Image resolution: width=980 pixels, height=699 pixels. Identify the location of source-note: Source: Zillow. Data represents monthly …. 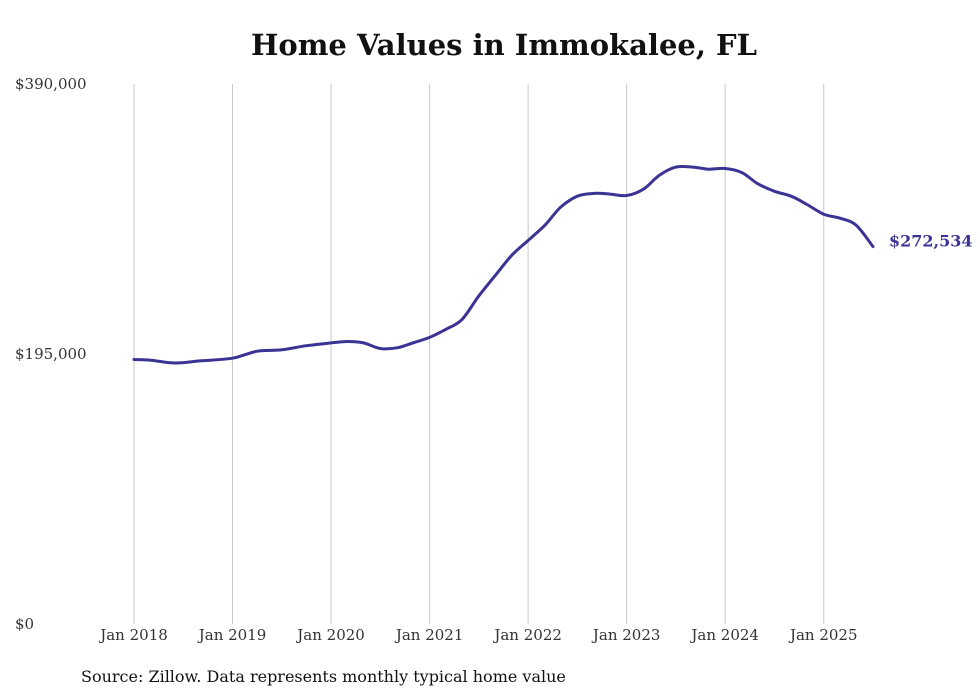
(323, 676).